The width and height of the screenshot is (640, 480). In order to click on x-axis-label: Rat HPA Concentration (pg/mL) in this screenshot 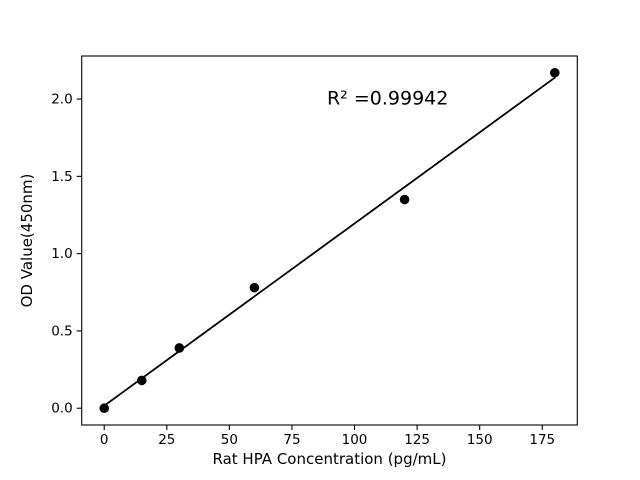, I will do `click(330, 459)`.